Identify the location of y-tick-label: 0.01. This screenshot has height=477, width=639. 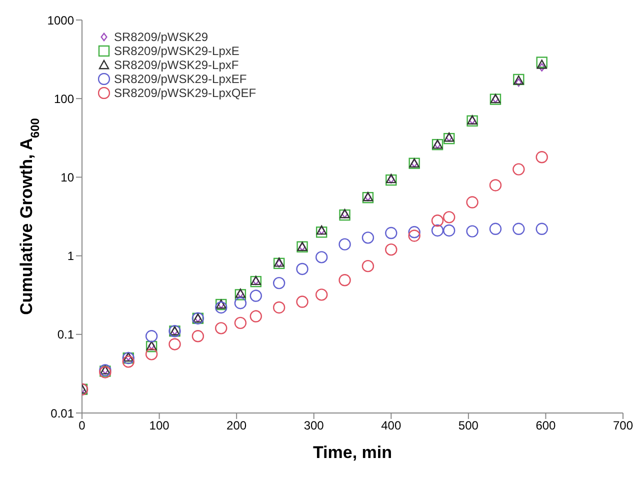
(62, 413).